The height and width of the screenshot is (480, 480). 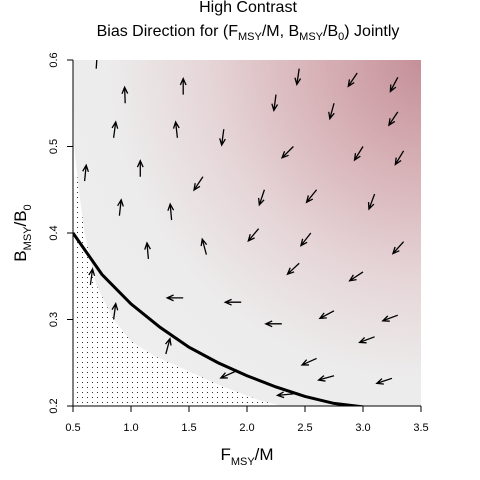 I want to click on x-axis: 0.5 1.0 1.5 2.0 2.5 3.0 3.5, so click(x=247, y=419).